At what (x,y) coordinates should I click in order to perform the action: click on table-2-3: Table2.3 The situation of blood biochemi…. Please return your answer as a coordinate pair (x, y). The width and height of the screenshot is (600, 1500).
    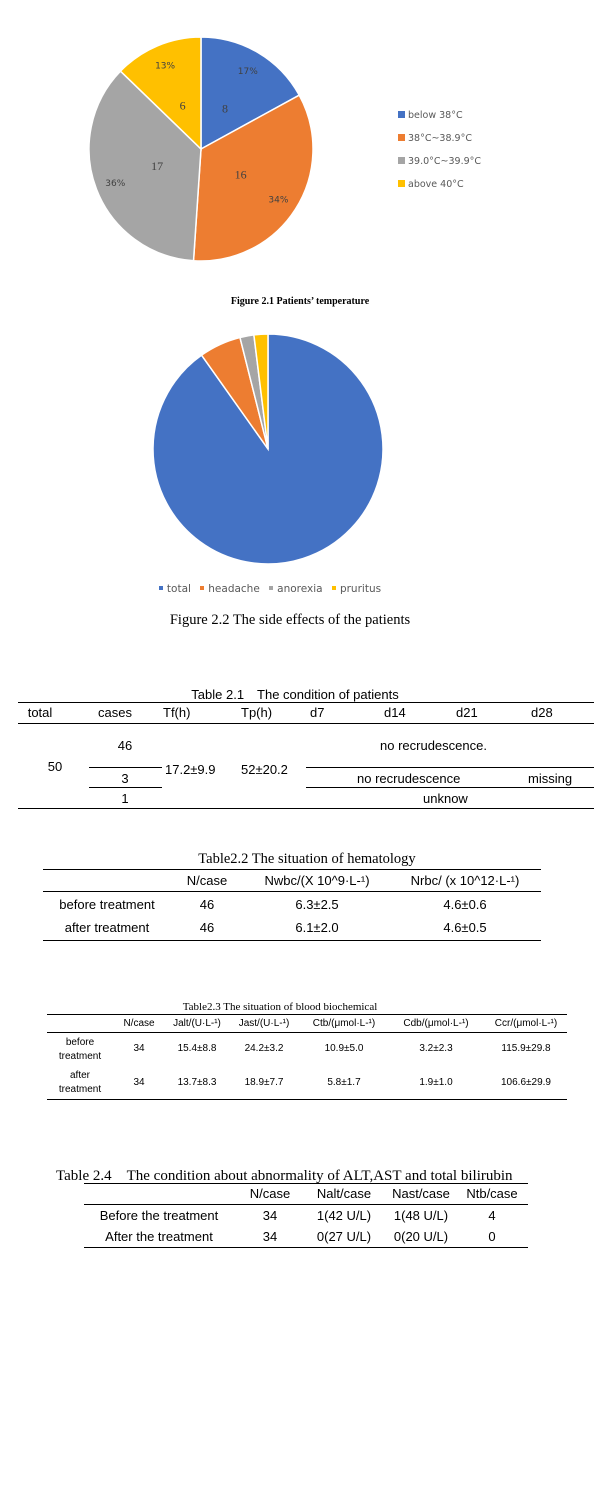
    Looking at the image, I should click on (307, 1050).